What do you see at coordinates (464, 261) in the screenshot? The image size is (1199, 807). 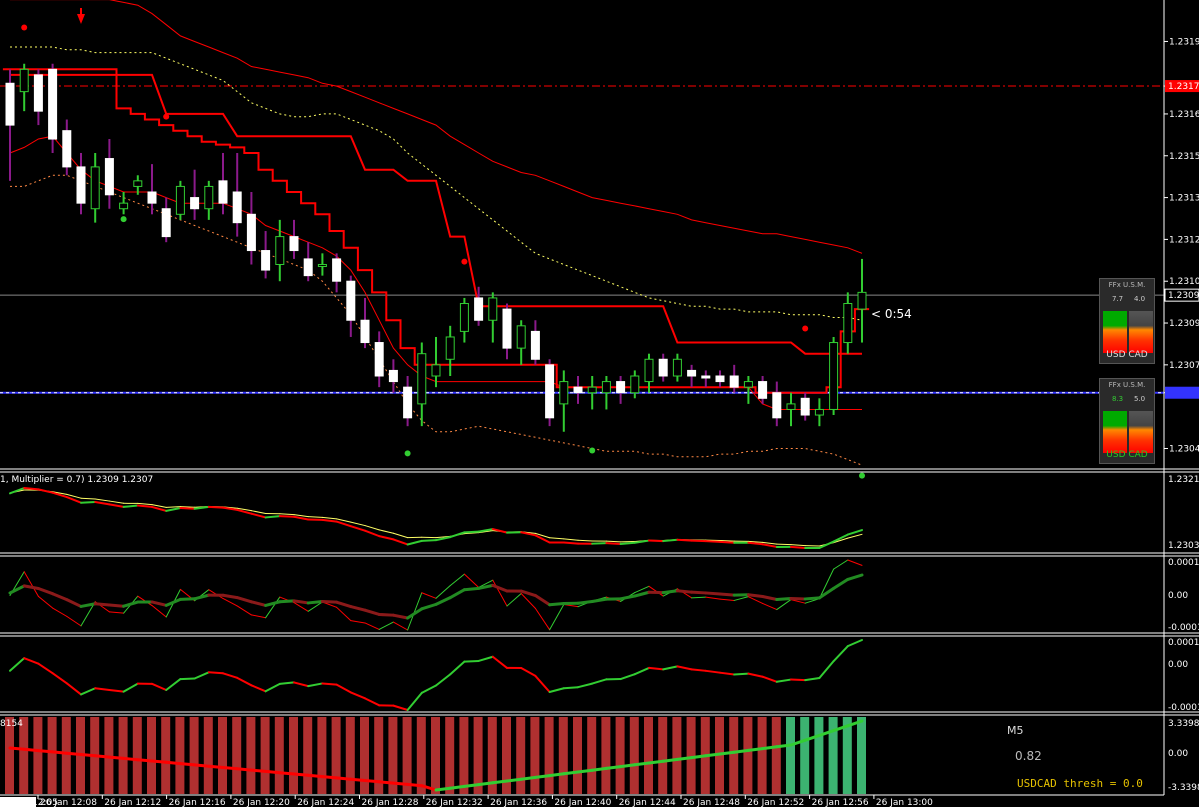 I see `fractal-up-dot` at bounding box center [464, 261].